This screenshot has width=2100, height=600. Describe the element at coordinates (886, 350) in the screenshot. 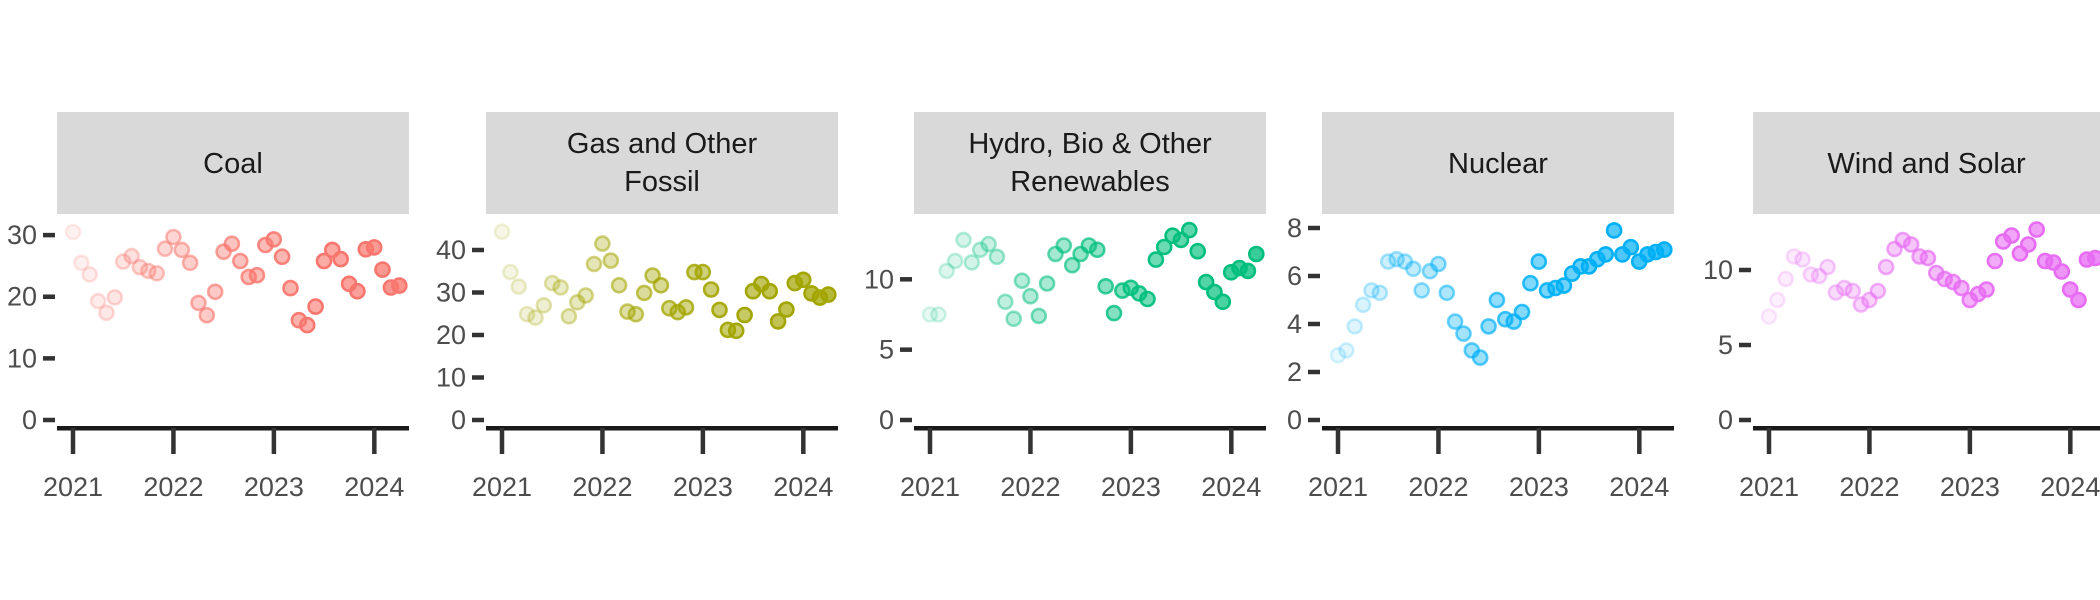

I see `y-tick-label: 5` at that location.